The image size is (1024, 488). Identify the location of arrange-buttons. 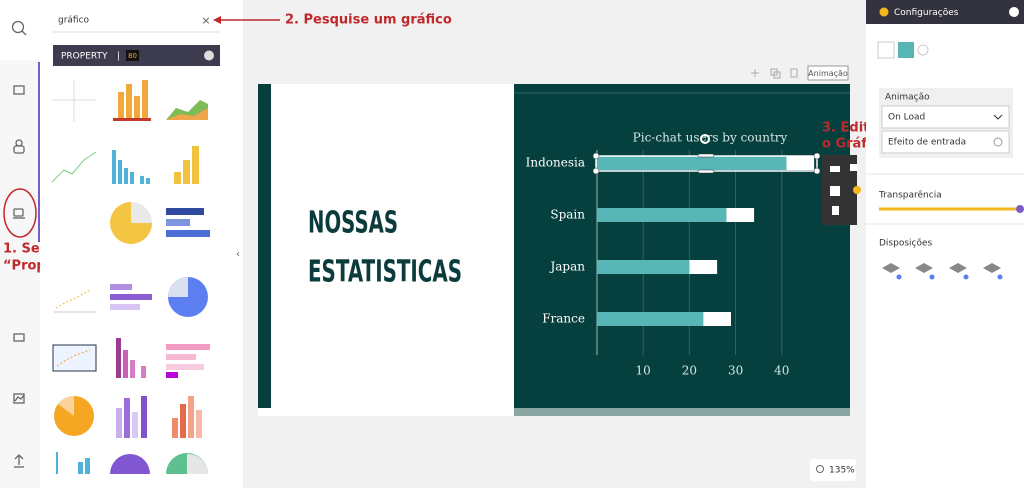
(942, 271).